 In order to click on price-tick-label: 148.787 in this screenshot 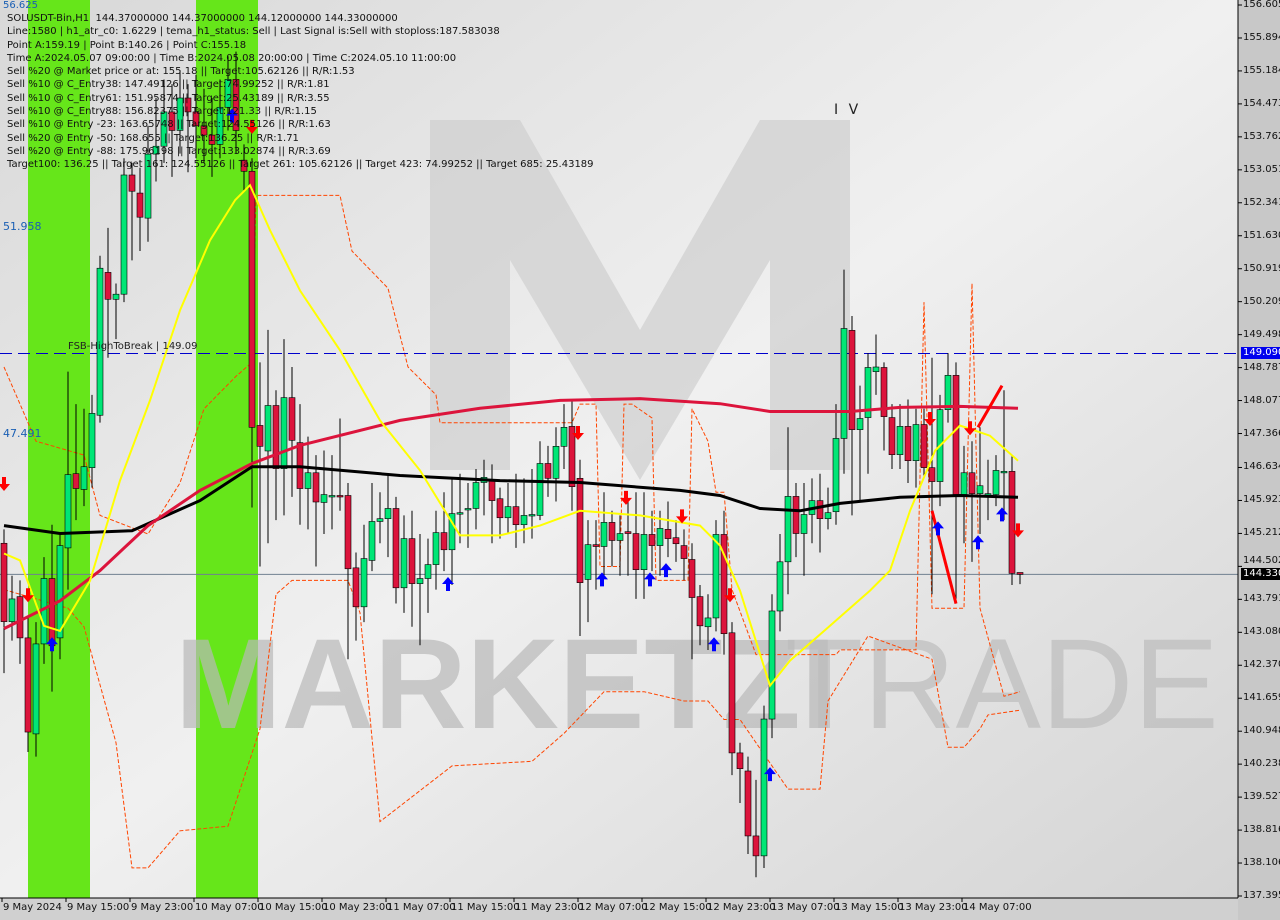, I will do `click(1261, 367)`.